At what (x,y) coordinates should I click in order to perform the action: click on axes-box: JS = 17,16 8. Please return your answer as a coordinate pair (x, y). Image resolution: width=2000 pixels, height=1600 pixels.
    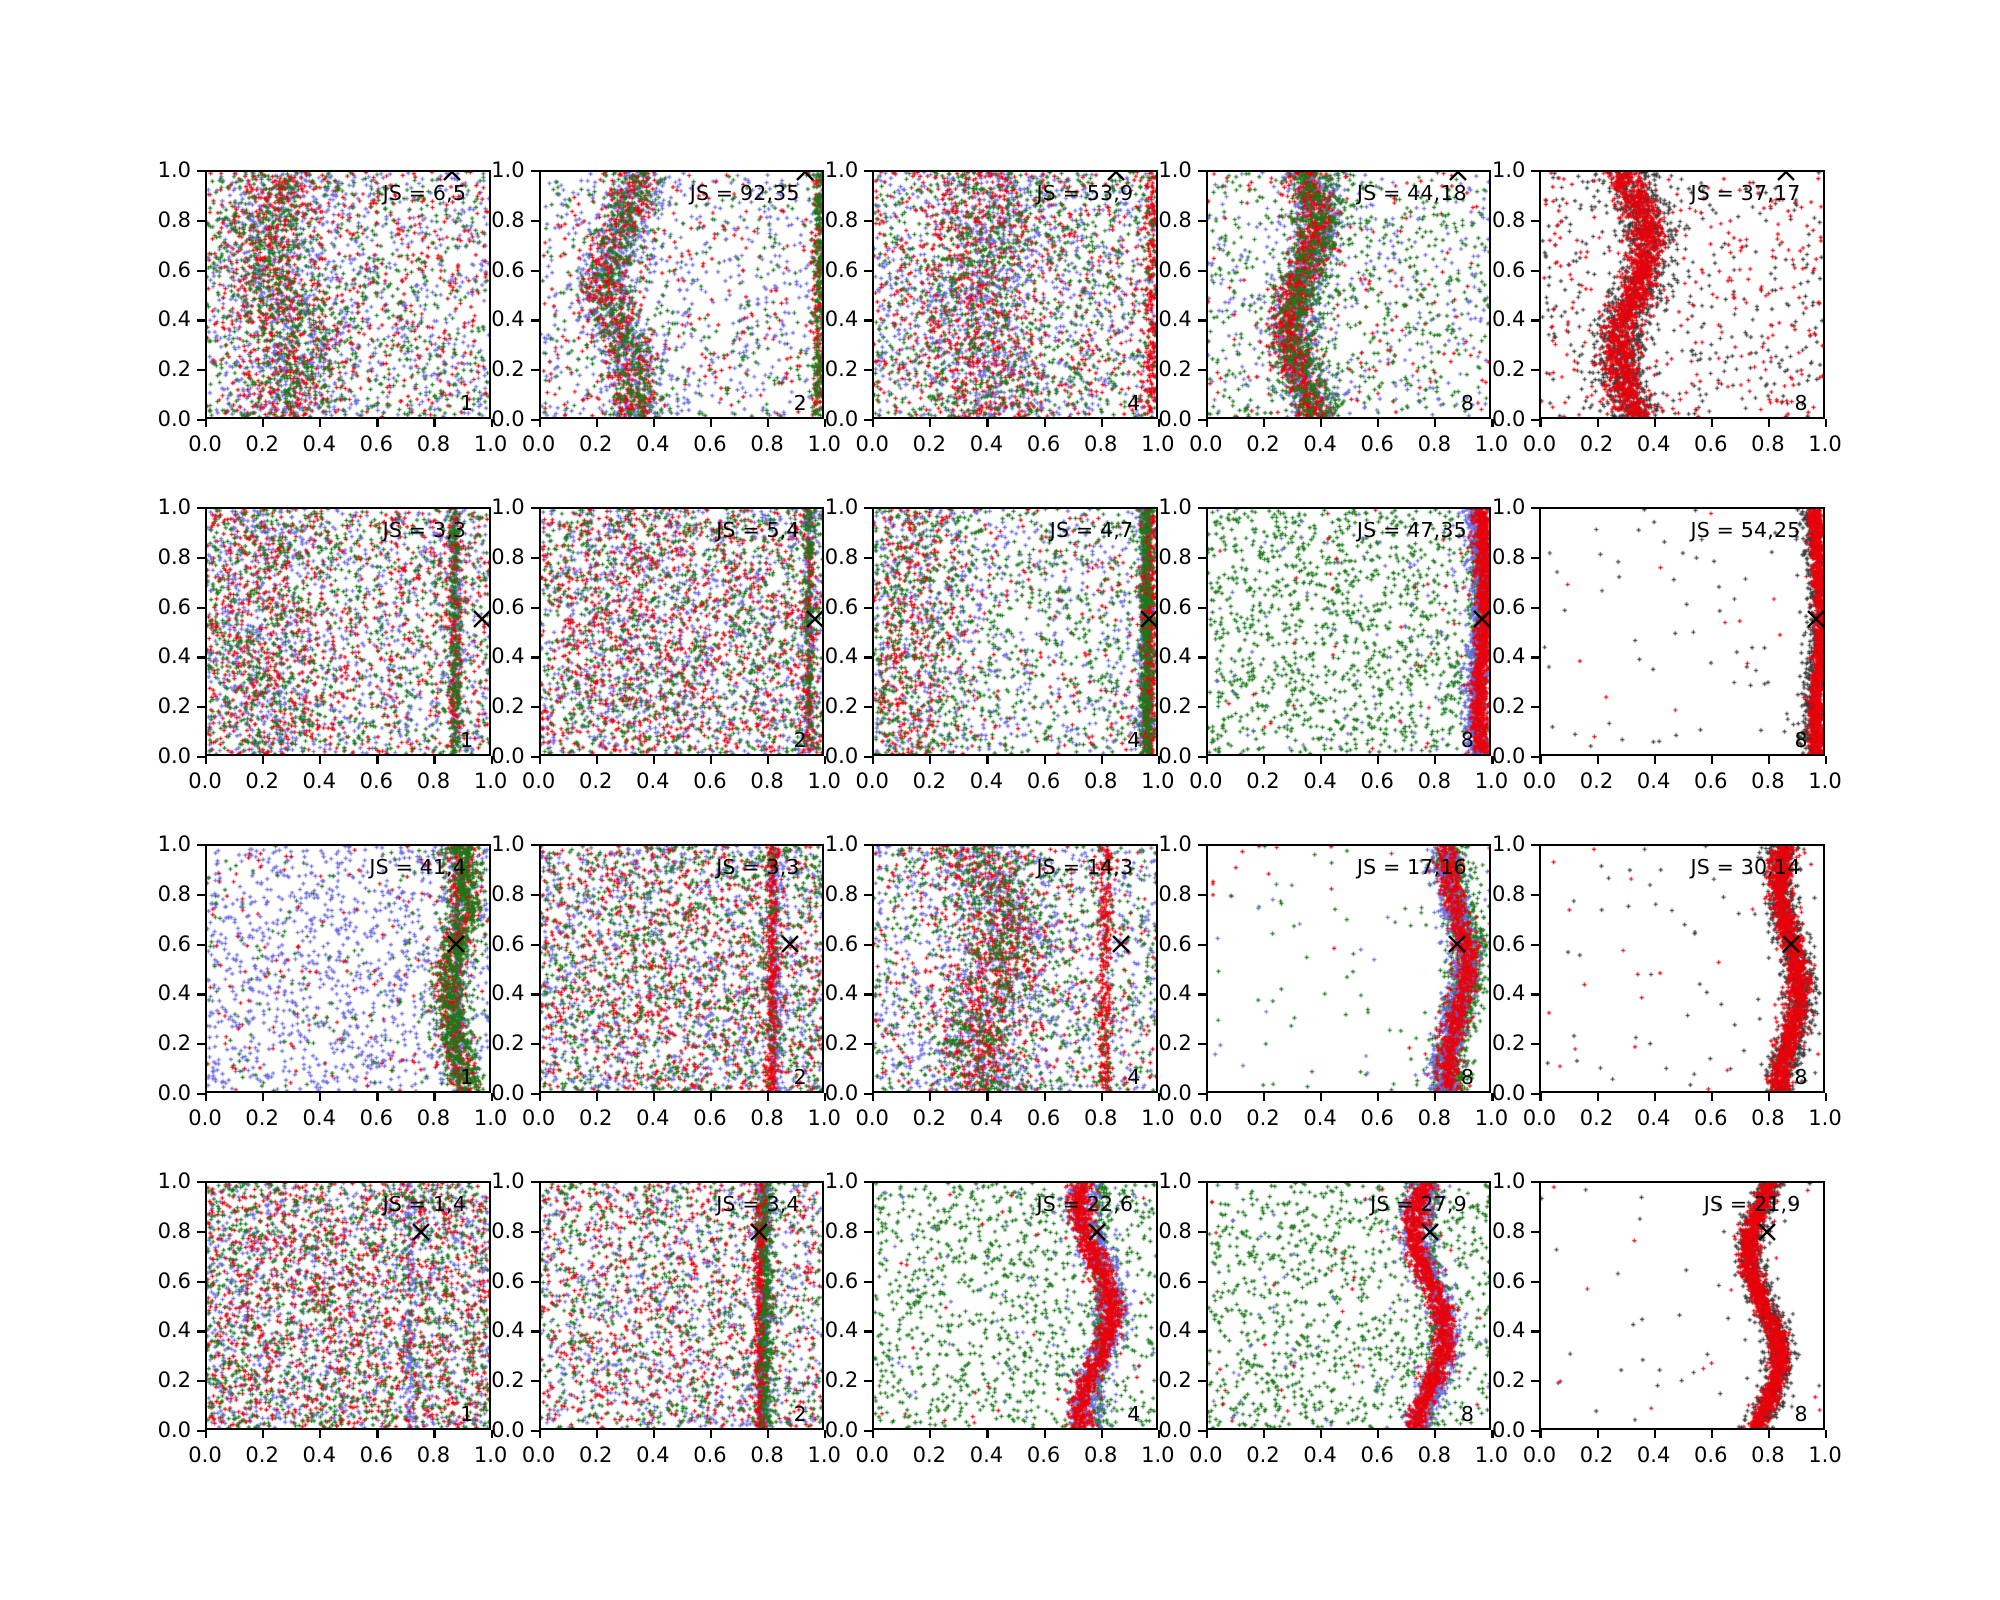
    Looking at the image, I should click on (1348, 968).